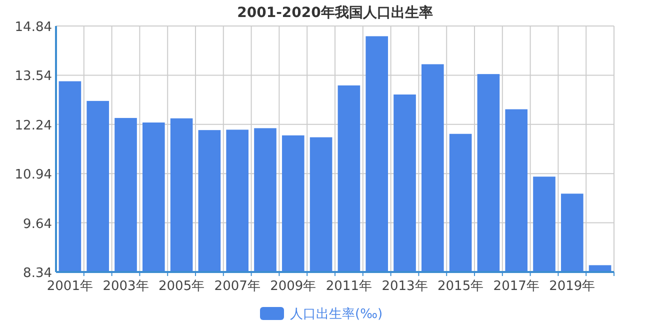  I want to click on y-tick-label: 8.34, so click(37, 273).